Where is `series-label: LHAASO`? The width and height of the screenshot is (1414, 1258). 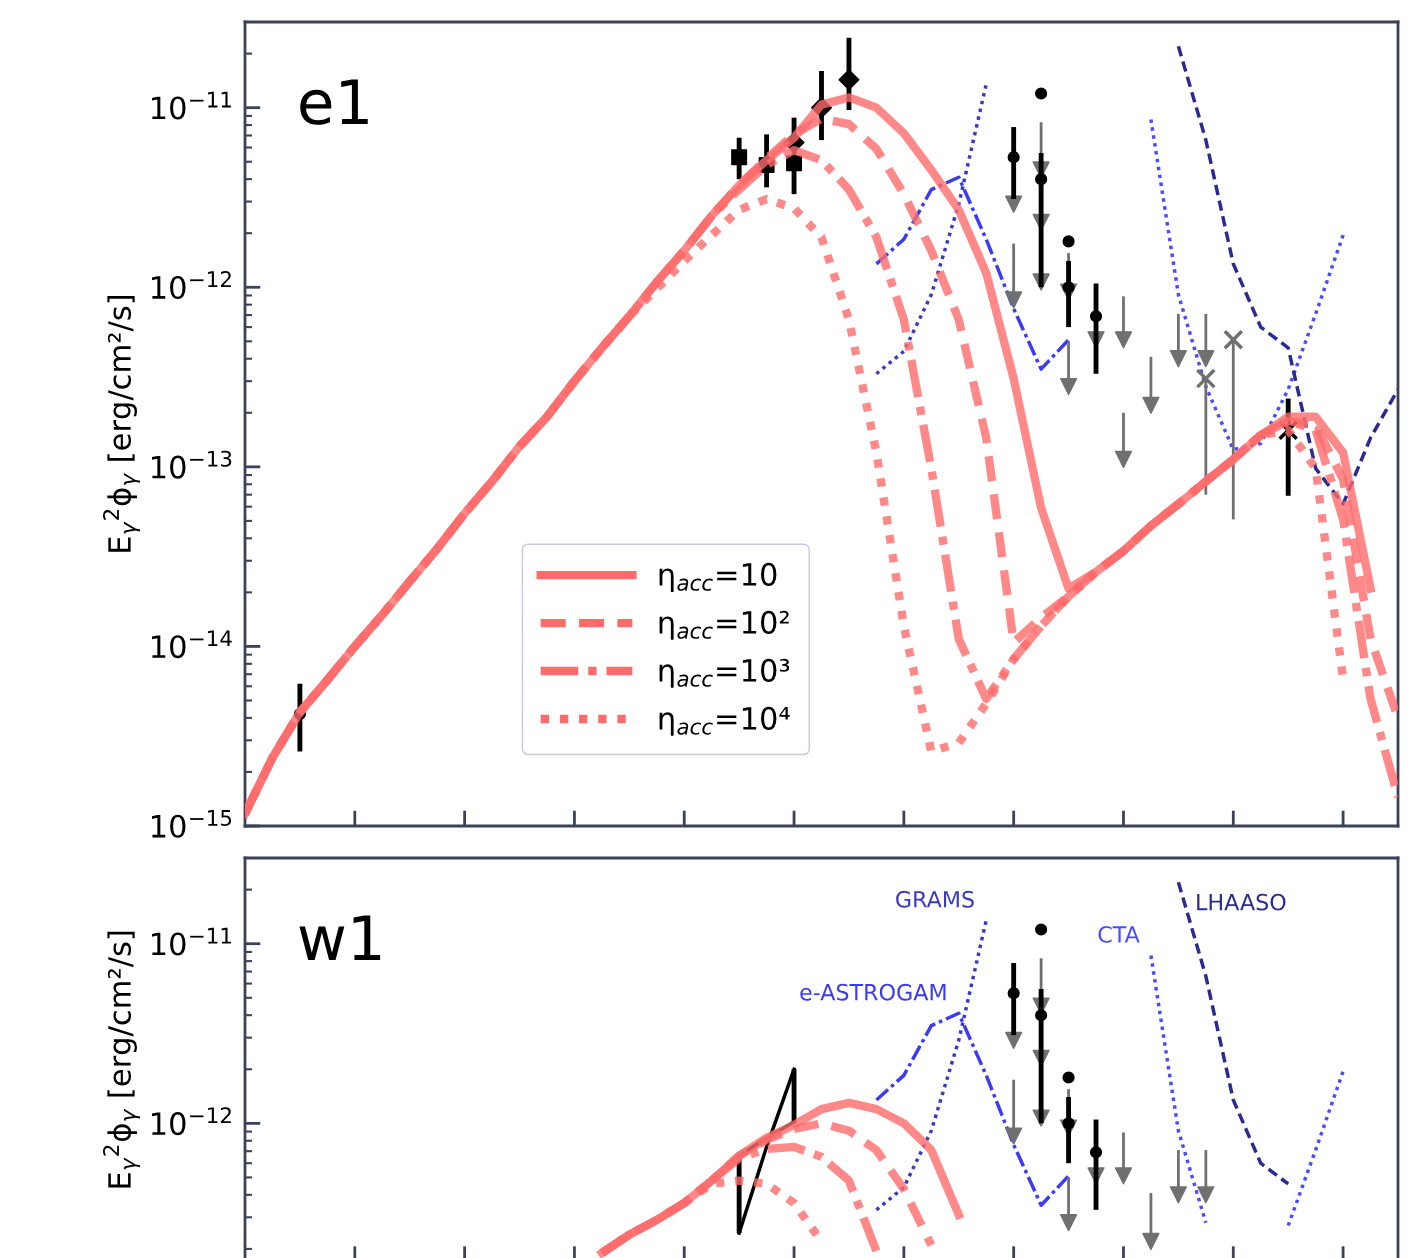 series-label: LHAASO is located at coordinates (1241, 902).